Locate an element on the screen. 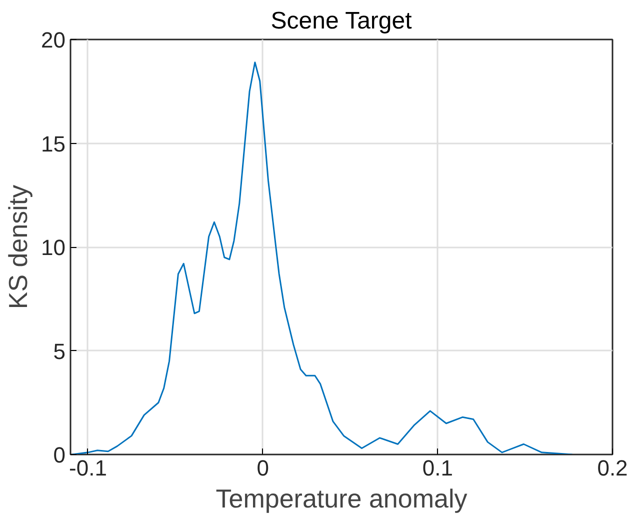  x-tick-label: -0.1 is located at coordinates (88, 468).